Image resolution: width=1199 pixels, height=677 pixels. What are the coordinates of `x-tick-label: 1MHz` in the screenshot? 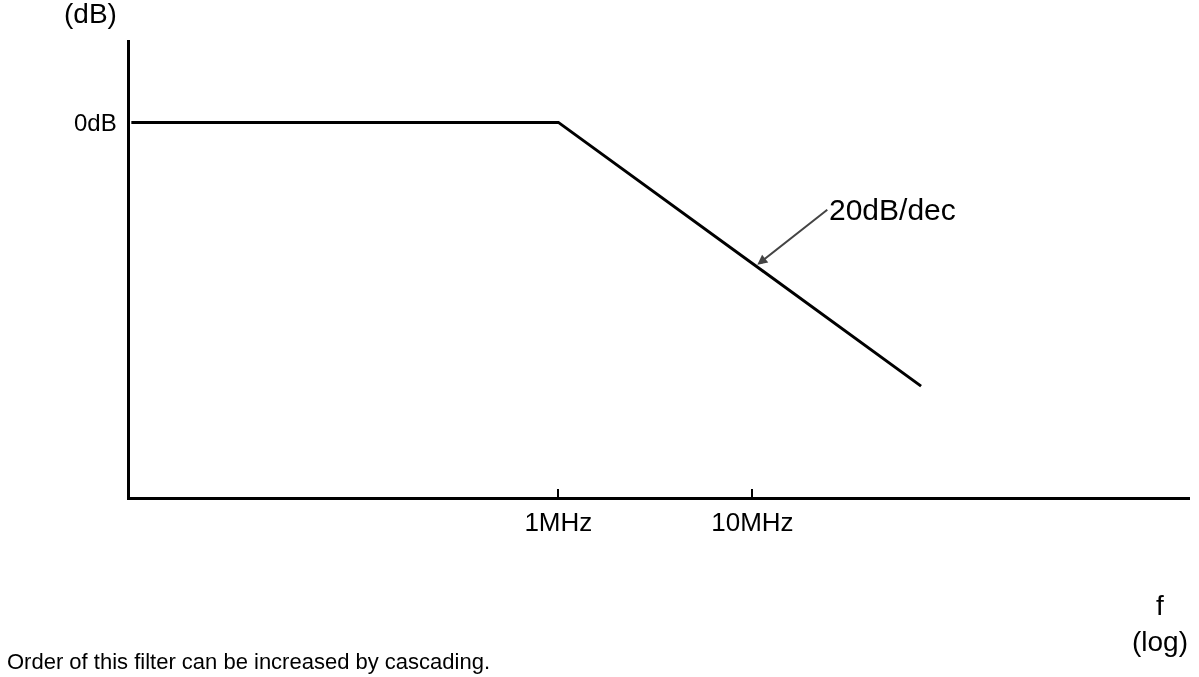 It's located at (558, 522).